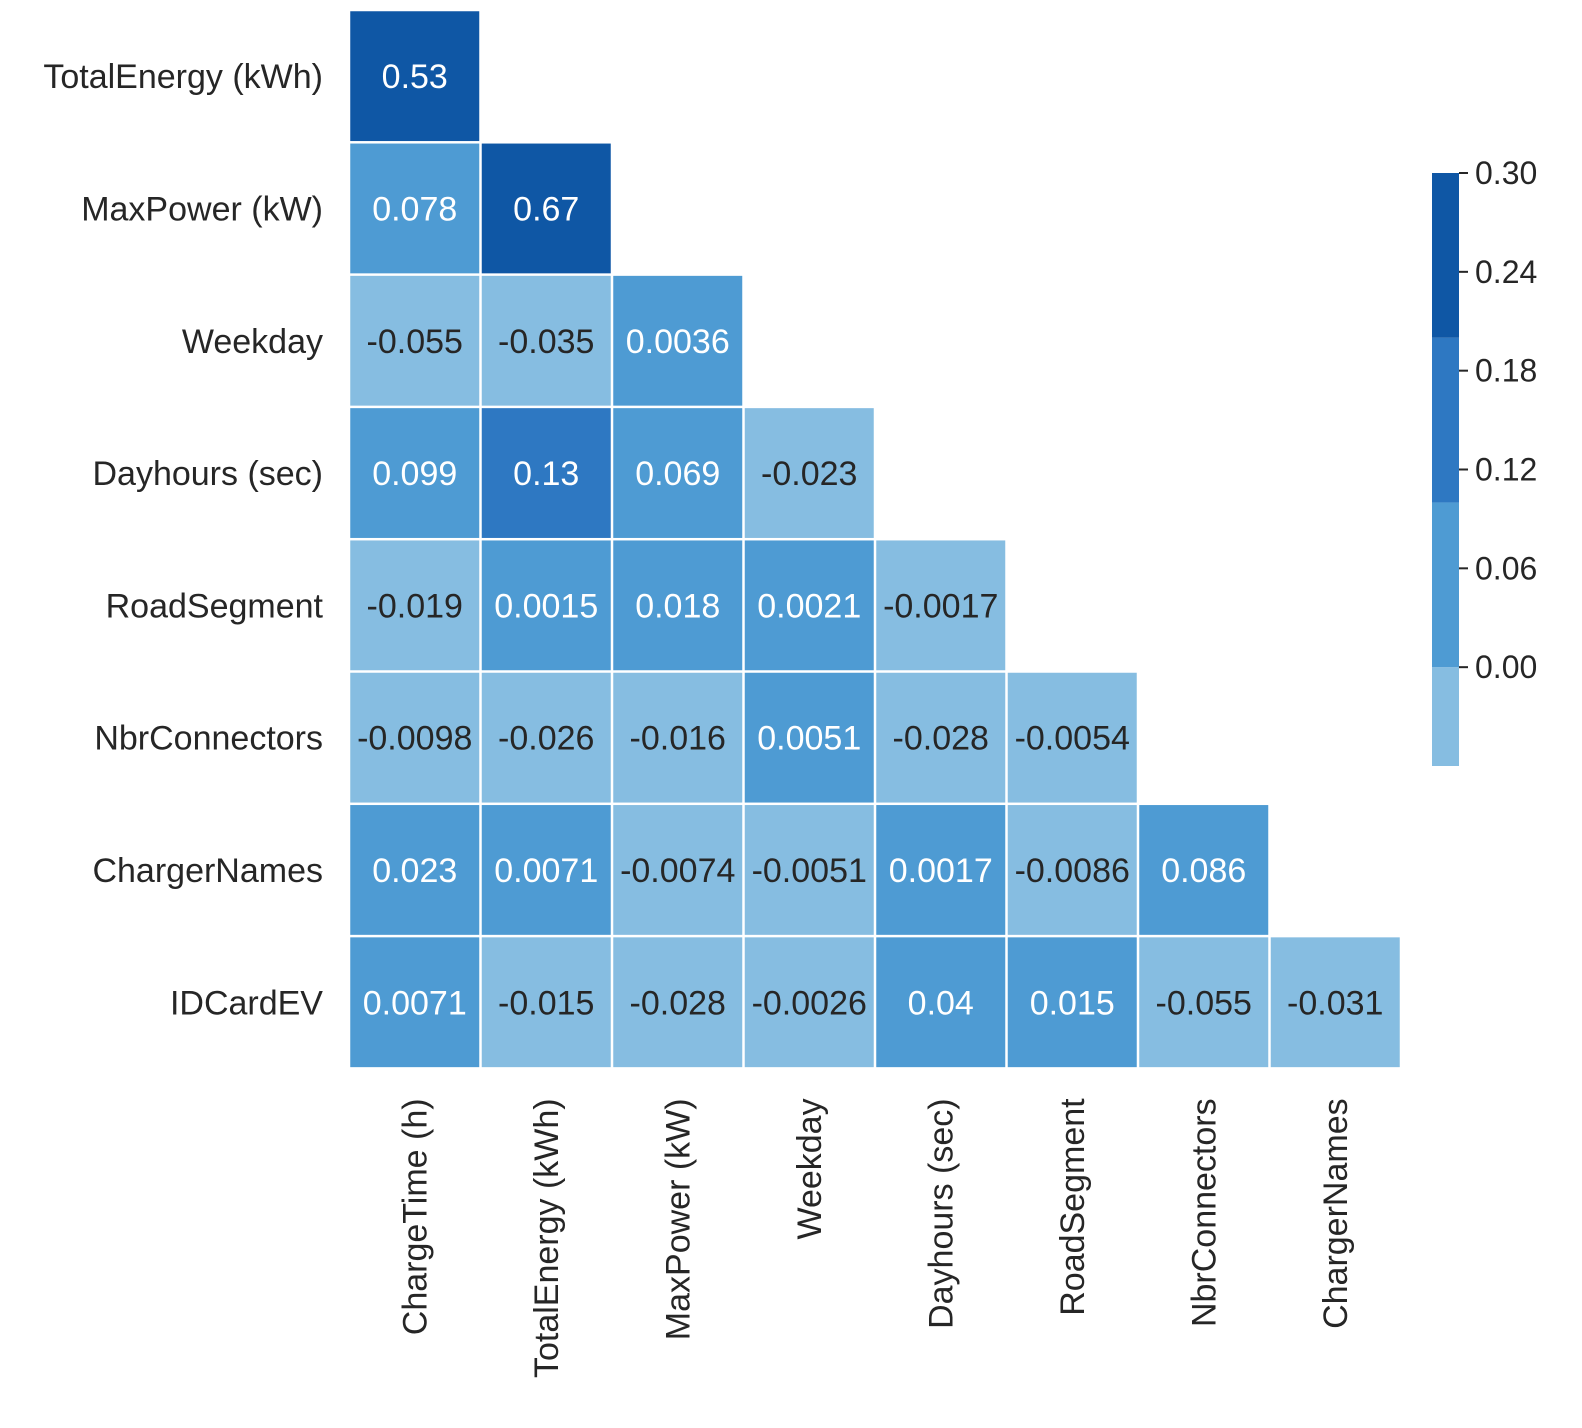 Image resolution: width=1582 pixels, height=1428 pixels. Describe the element at coordinates (1506, 272) in the screenshot. I see `colorbar-tick-label: 0.24` at that location.